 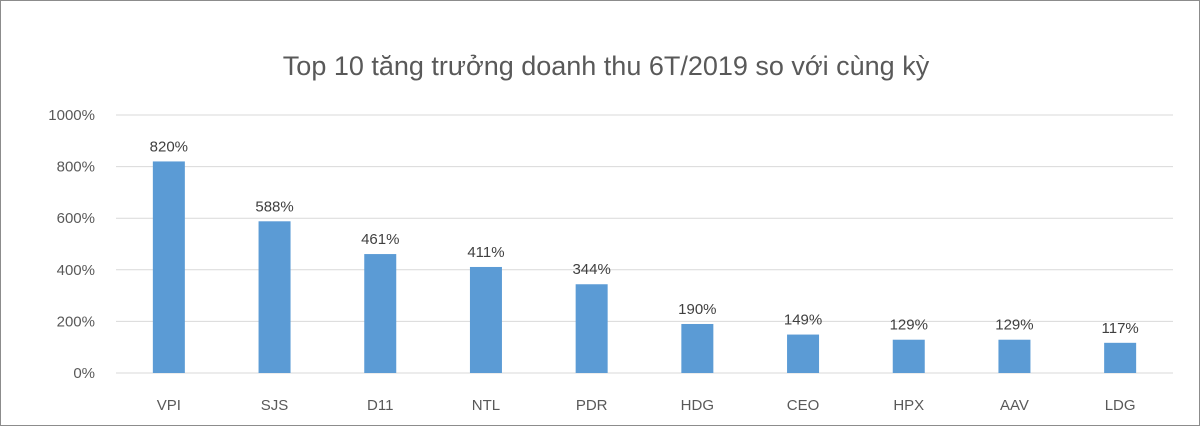 What do you see at coordinates (76, 167) in the screenshot?
I see `y-tick-label: 800%` at bounding box center [76, 167].